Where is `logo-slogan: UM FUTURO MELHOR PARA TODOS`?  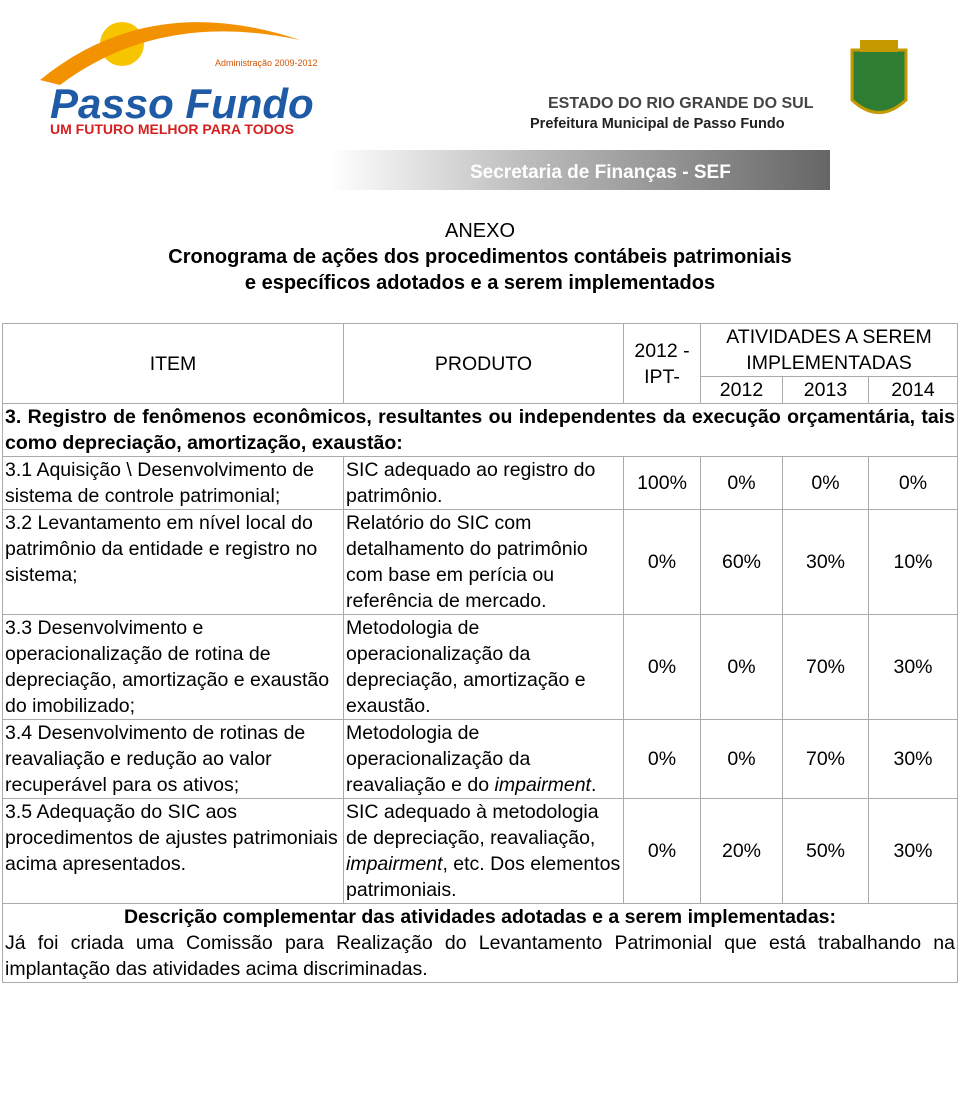
logo-slogan: UM FUTURO MELHOR PARA TODOS is located at coordinates (172, 129).